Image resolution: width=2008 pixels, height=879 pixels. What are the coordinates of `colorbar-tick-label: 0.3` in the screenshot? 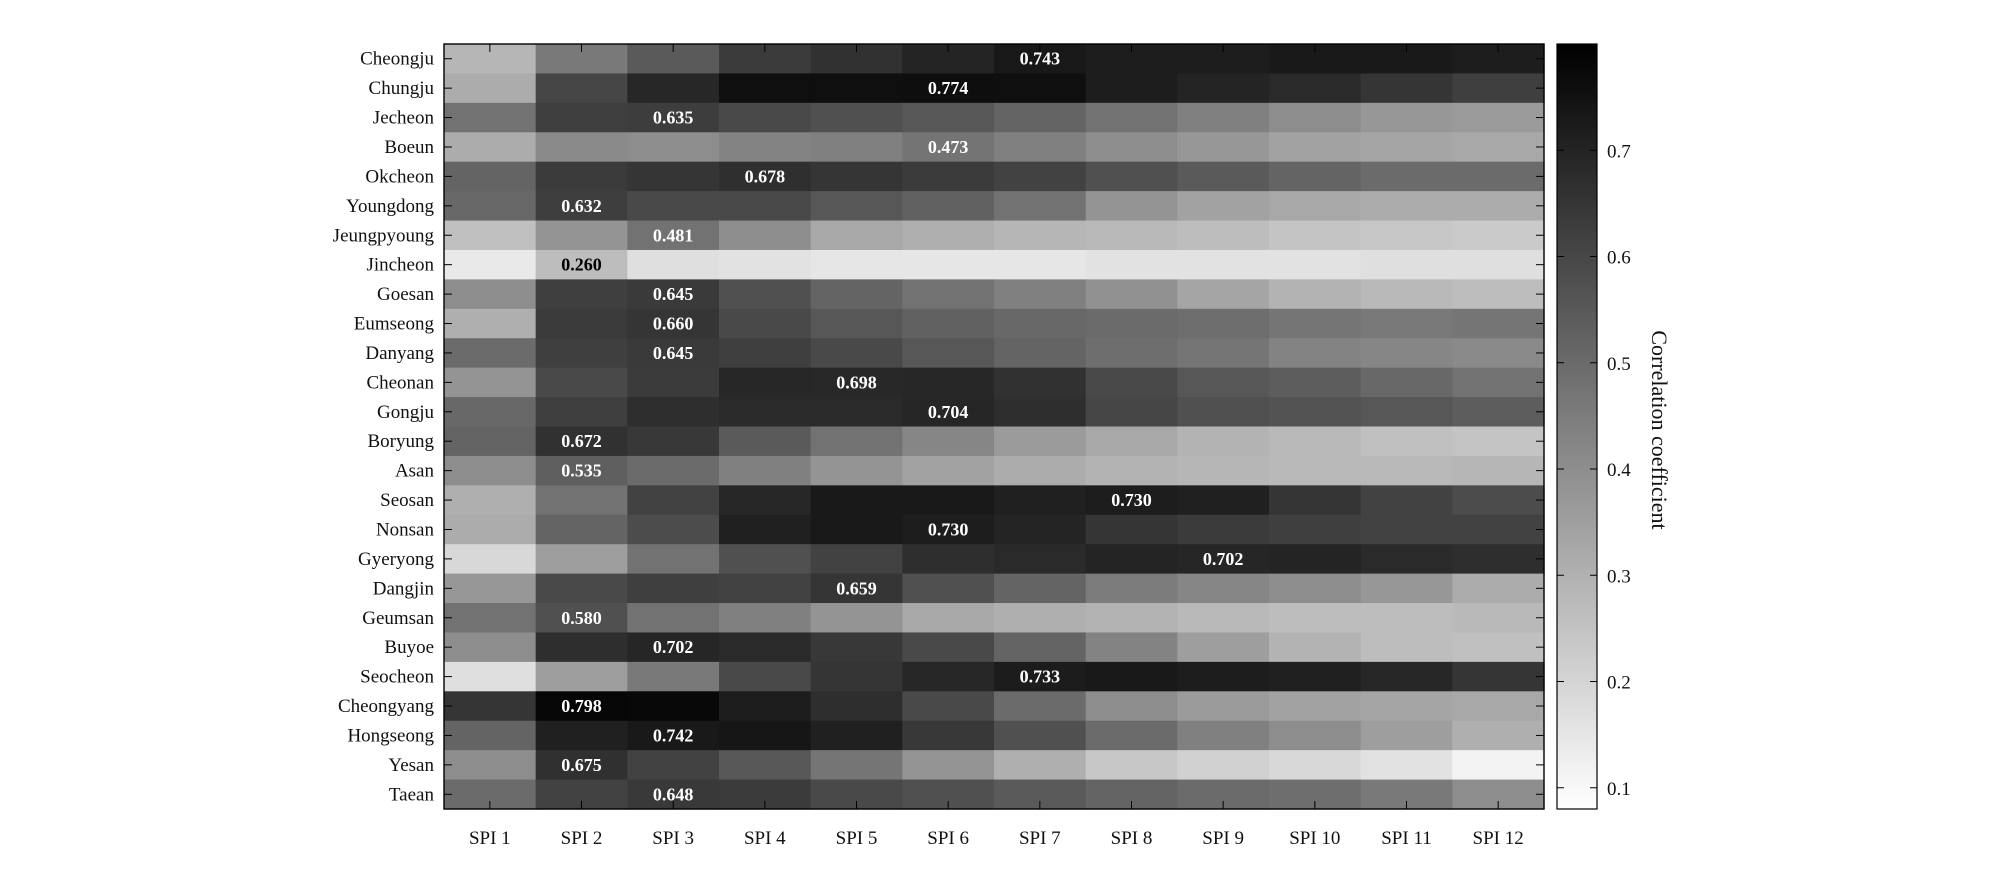 It's located at (1619, 576).